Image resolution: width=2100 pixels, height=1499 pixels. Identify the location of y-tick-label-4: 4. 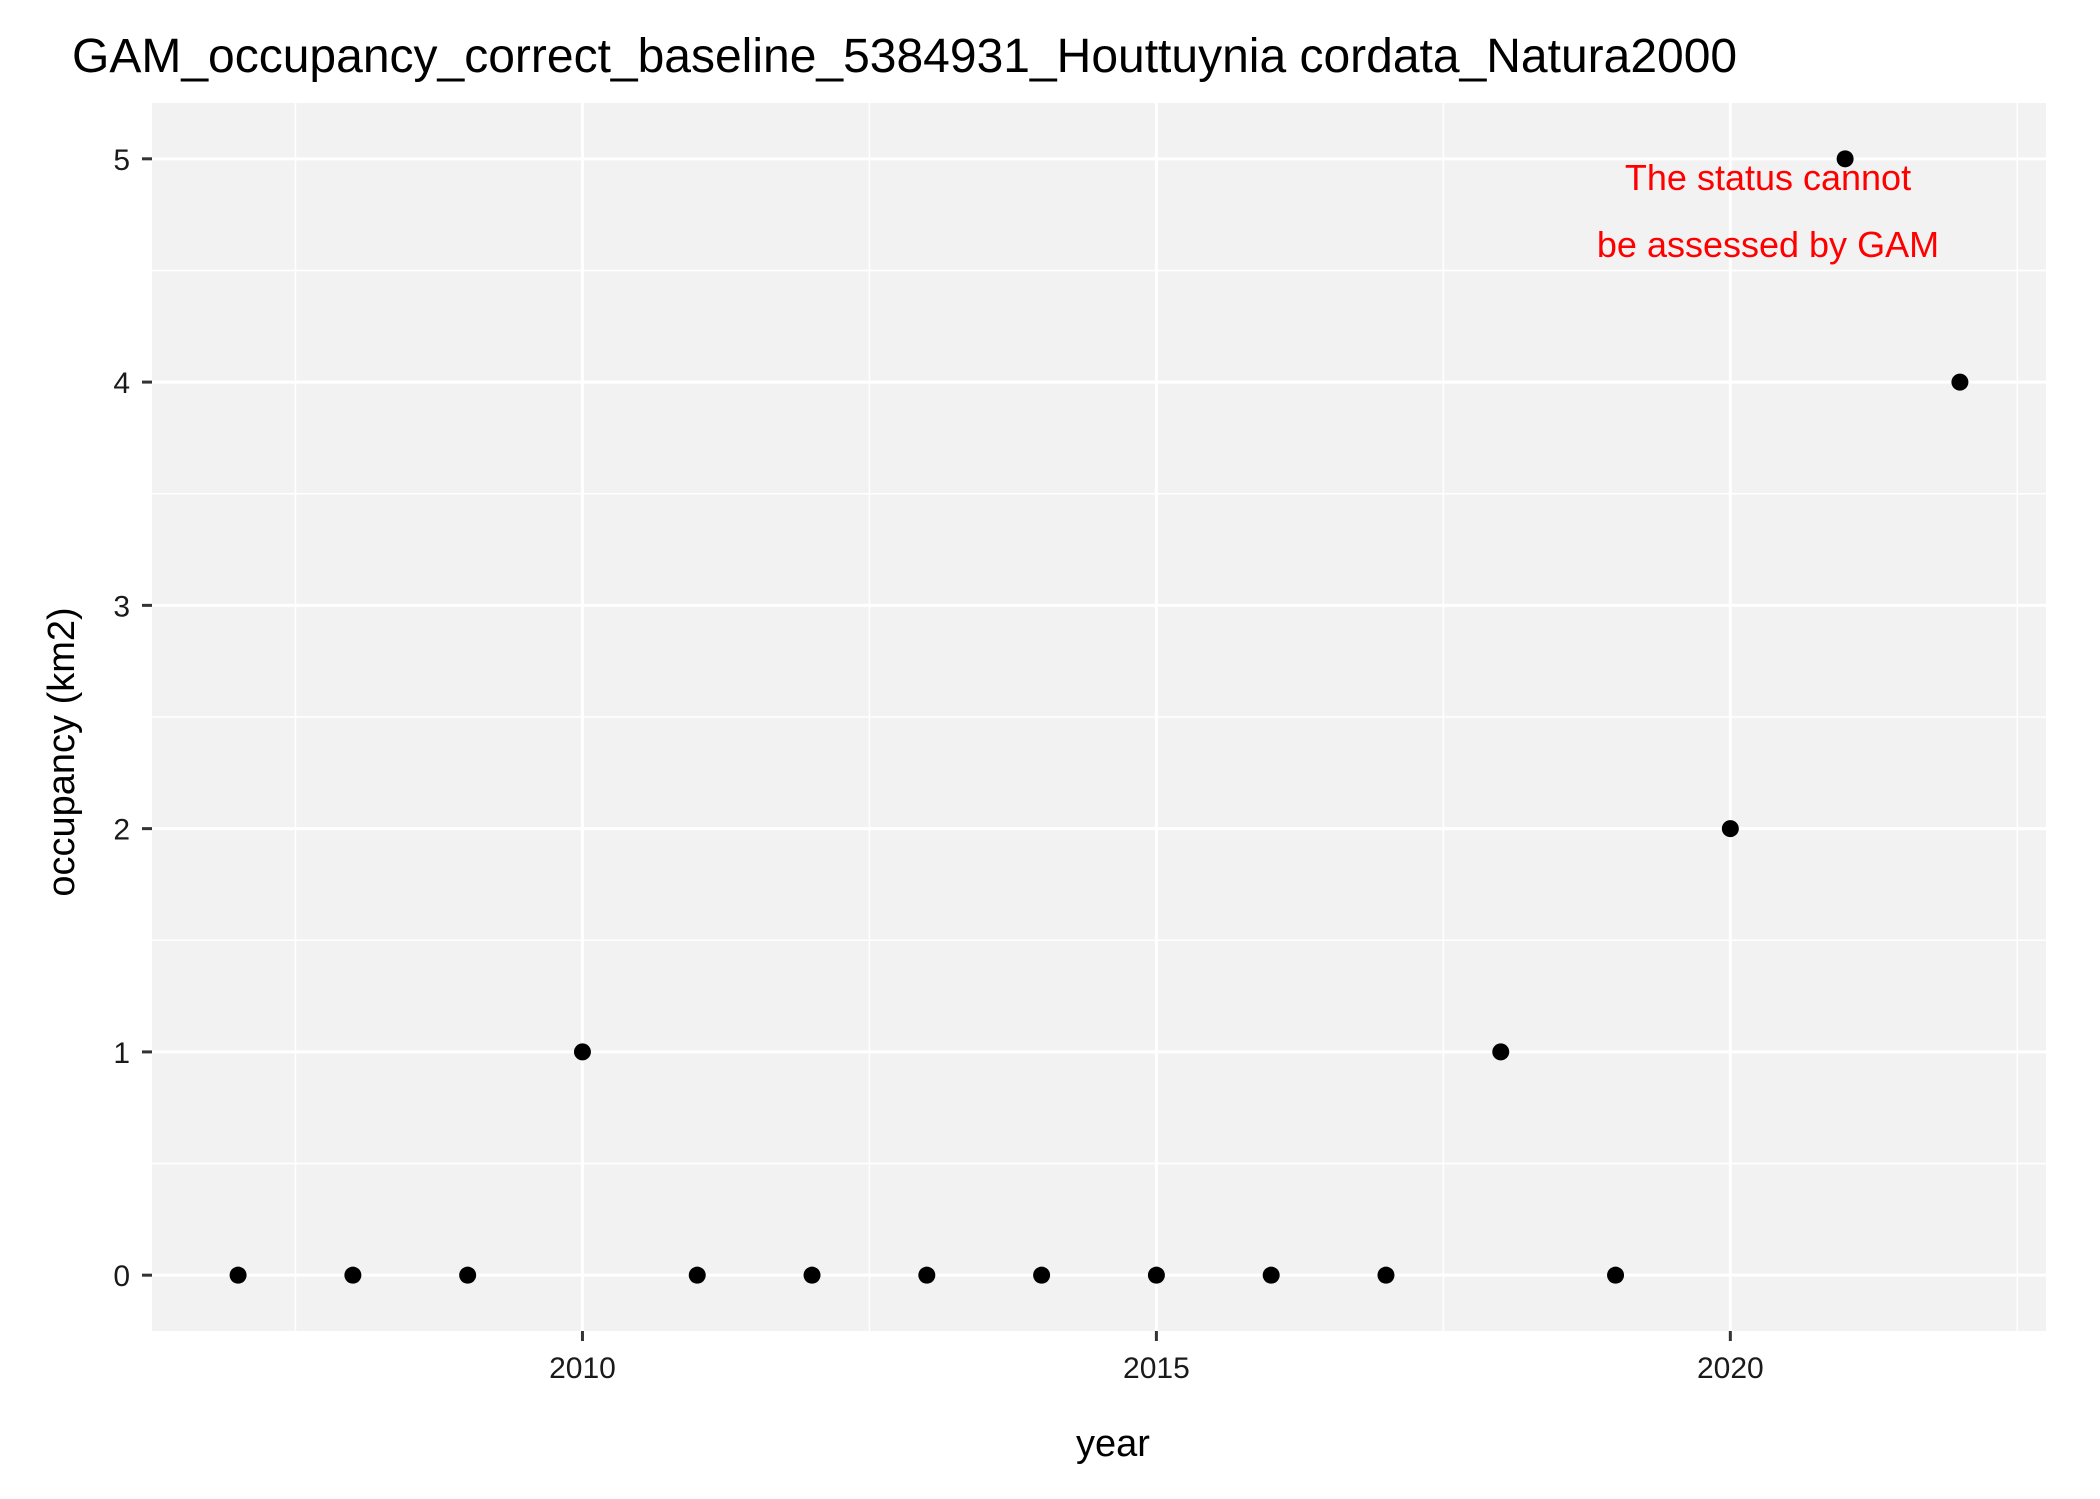
(121, 383).